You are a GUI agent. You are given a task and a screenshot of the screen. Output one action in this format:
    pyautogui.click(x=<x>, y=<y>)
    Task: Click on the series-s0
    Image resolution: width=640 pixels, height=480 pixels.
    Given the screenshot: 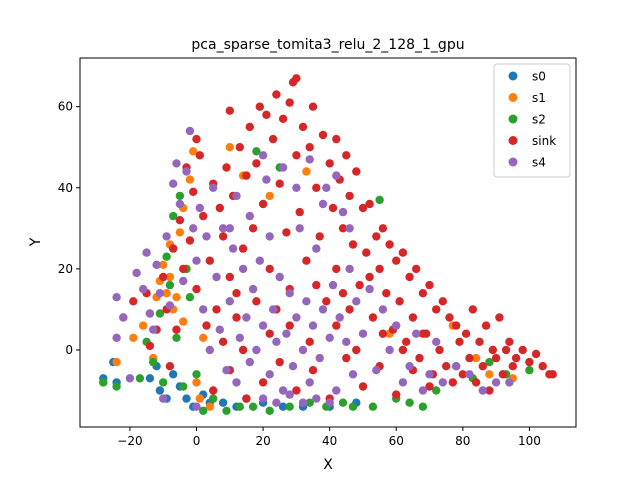 What is the action you would take?
    pyautogui.click(x=230, y=384)
    